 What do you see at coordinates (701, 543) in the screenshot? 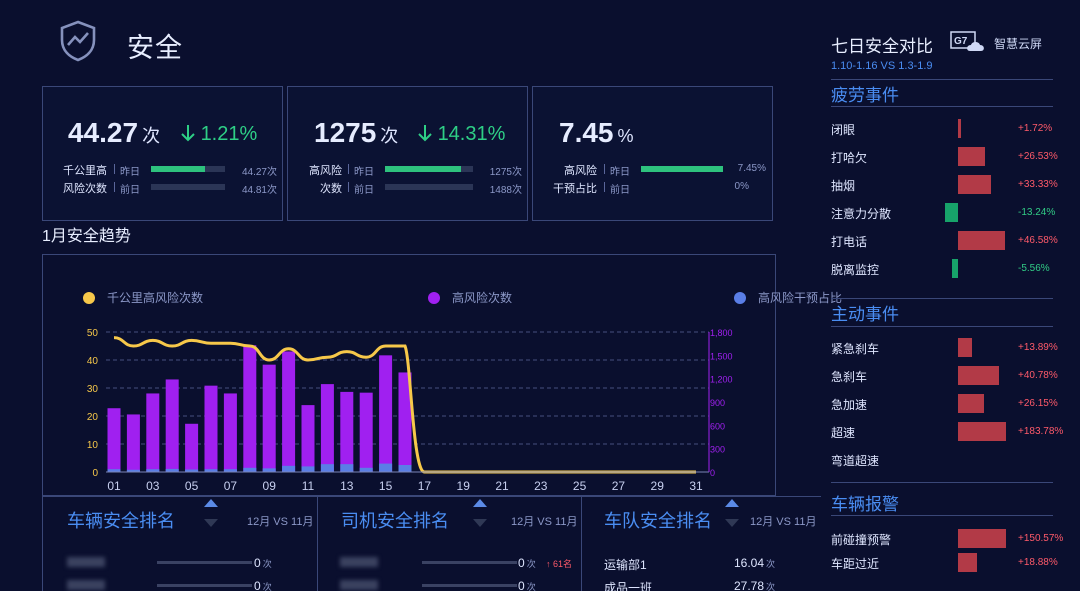
I see `fleet-ranking-panel` at bounding box center [701, 543].